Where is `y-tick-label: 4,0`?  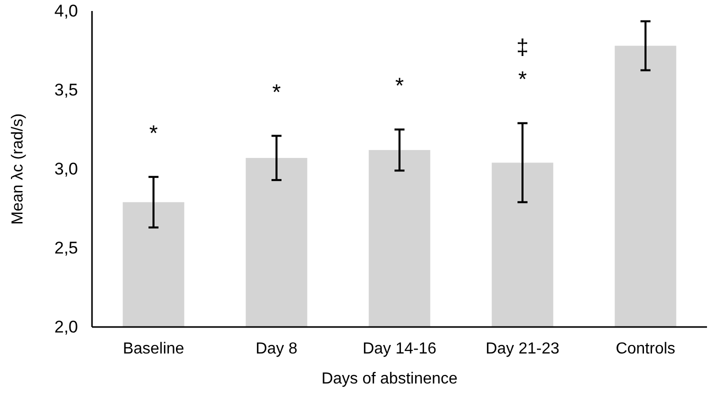
y-tick-label: 4,0 is located at coordinates (66, 11).